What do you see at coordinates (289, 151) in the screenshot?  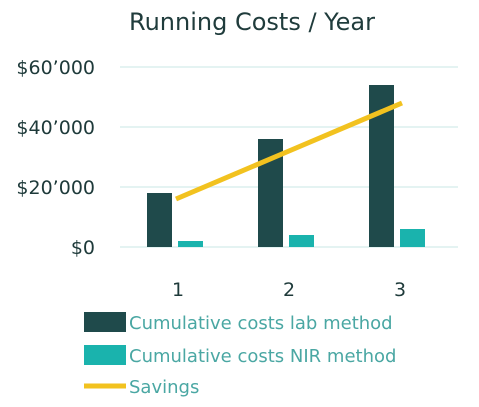 I see `savings-line` at bounding box center [289, 151].